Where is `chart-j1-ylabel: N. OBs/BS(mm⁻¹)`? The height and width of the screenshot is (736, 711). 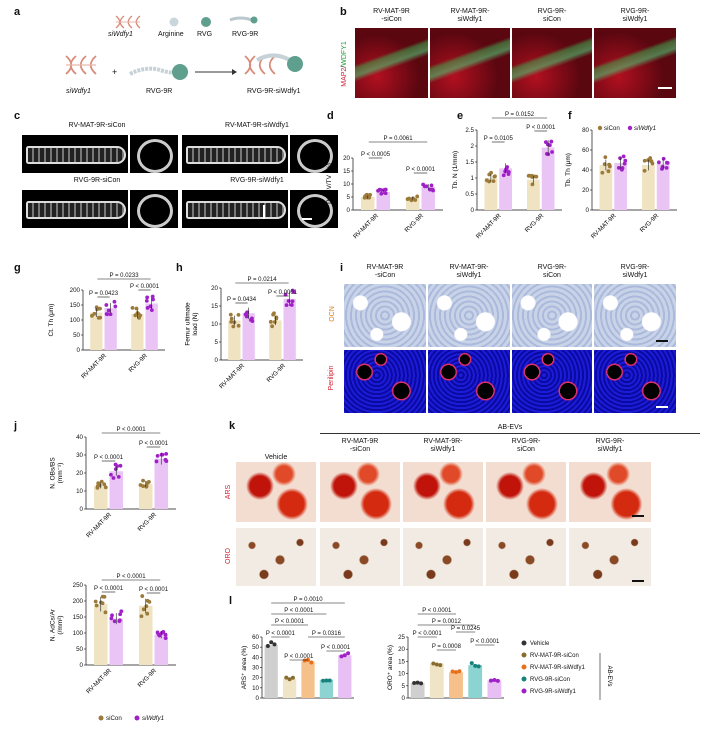 chart-j1-ylabel: N. OBs/BS(mm⁻¹) is located at coordinates (56, 473).